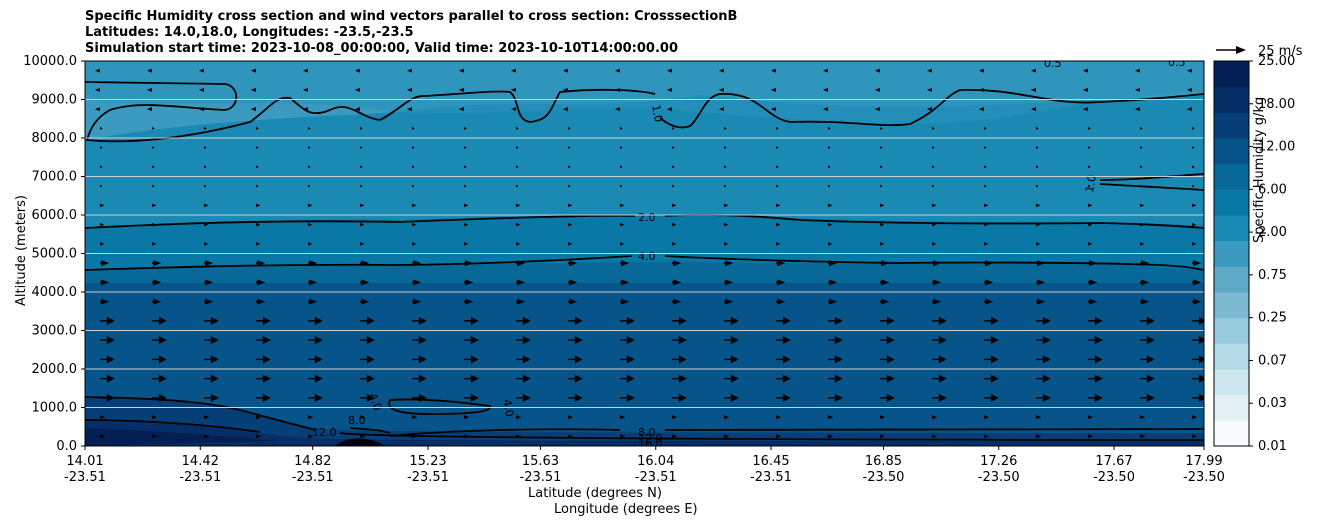 This screenshot has width=1326, height=526. What do you see at coordinates (540, 461) in the screenshot?
I see `x-tick-label-lat: 15.63` at bounding box center [540, 461].